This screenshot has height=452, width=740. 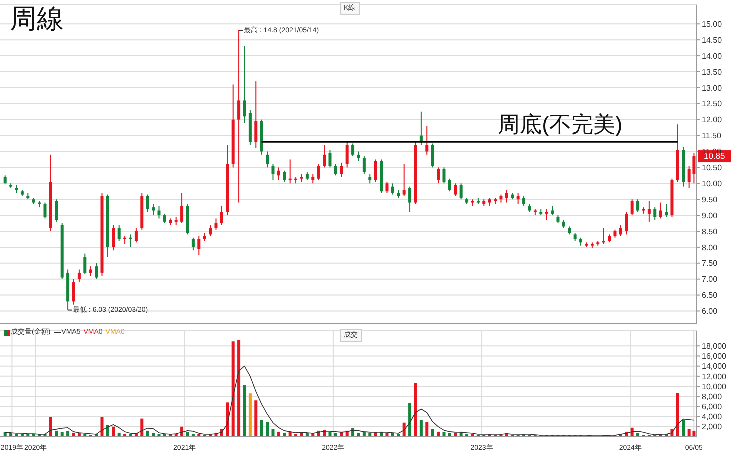 What do you see at coordinates (710, 311) in the screenshot?
I see `y-tick-label: 6.00` at bounding box center [710, 311].